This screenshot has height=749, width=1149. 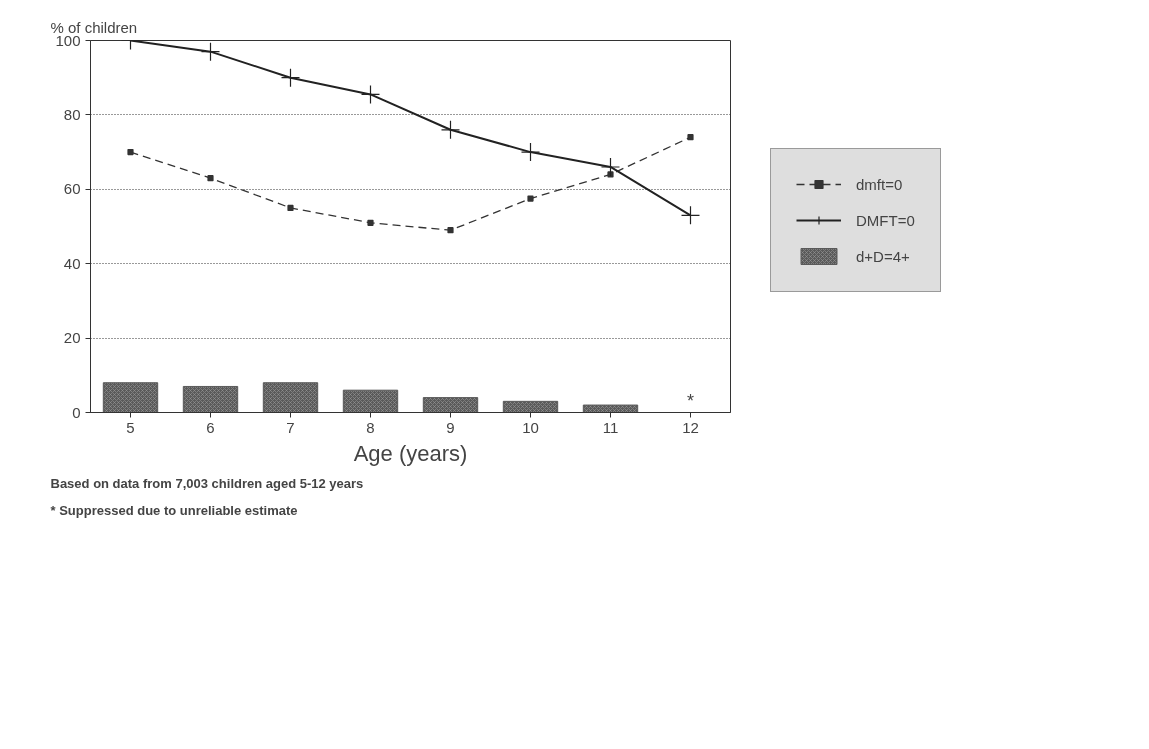 What do you see at coordinates (72, 114) in the screenshot?
I see `y-tick-label: 80` at bounding box center [72, 114].